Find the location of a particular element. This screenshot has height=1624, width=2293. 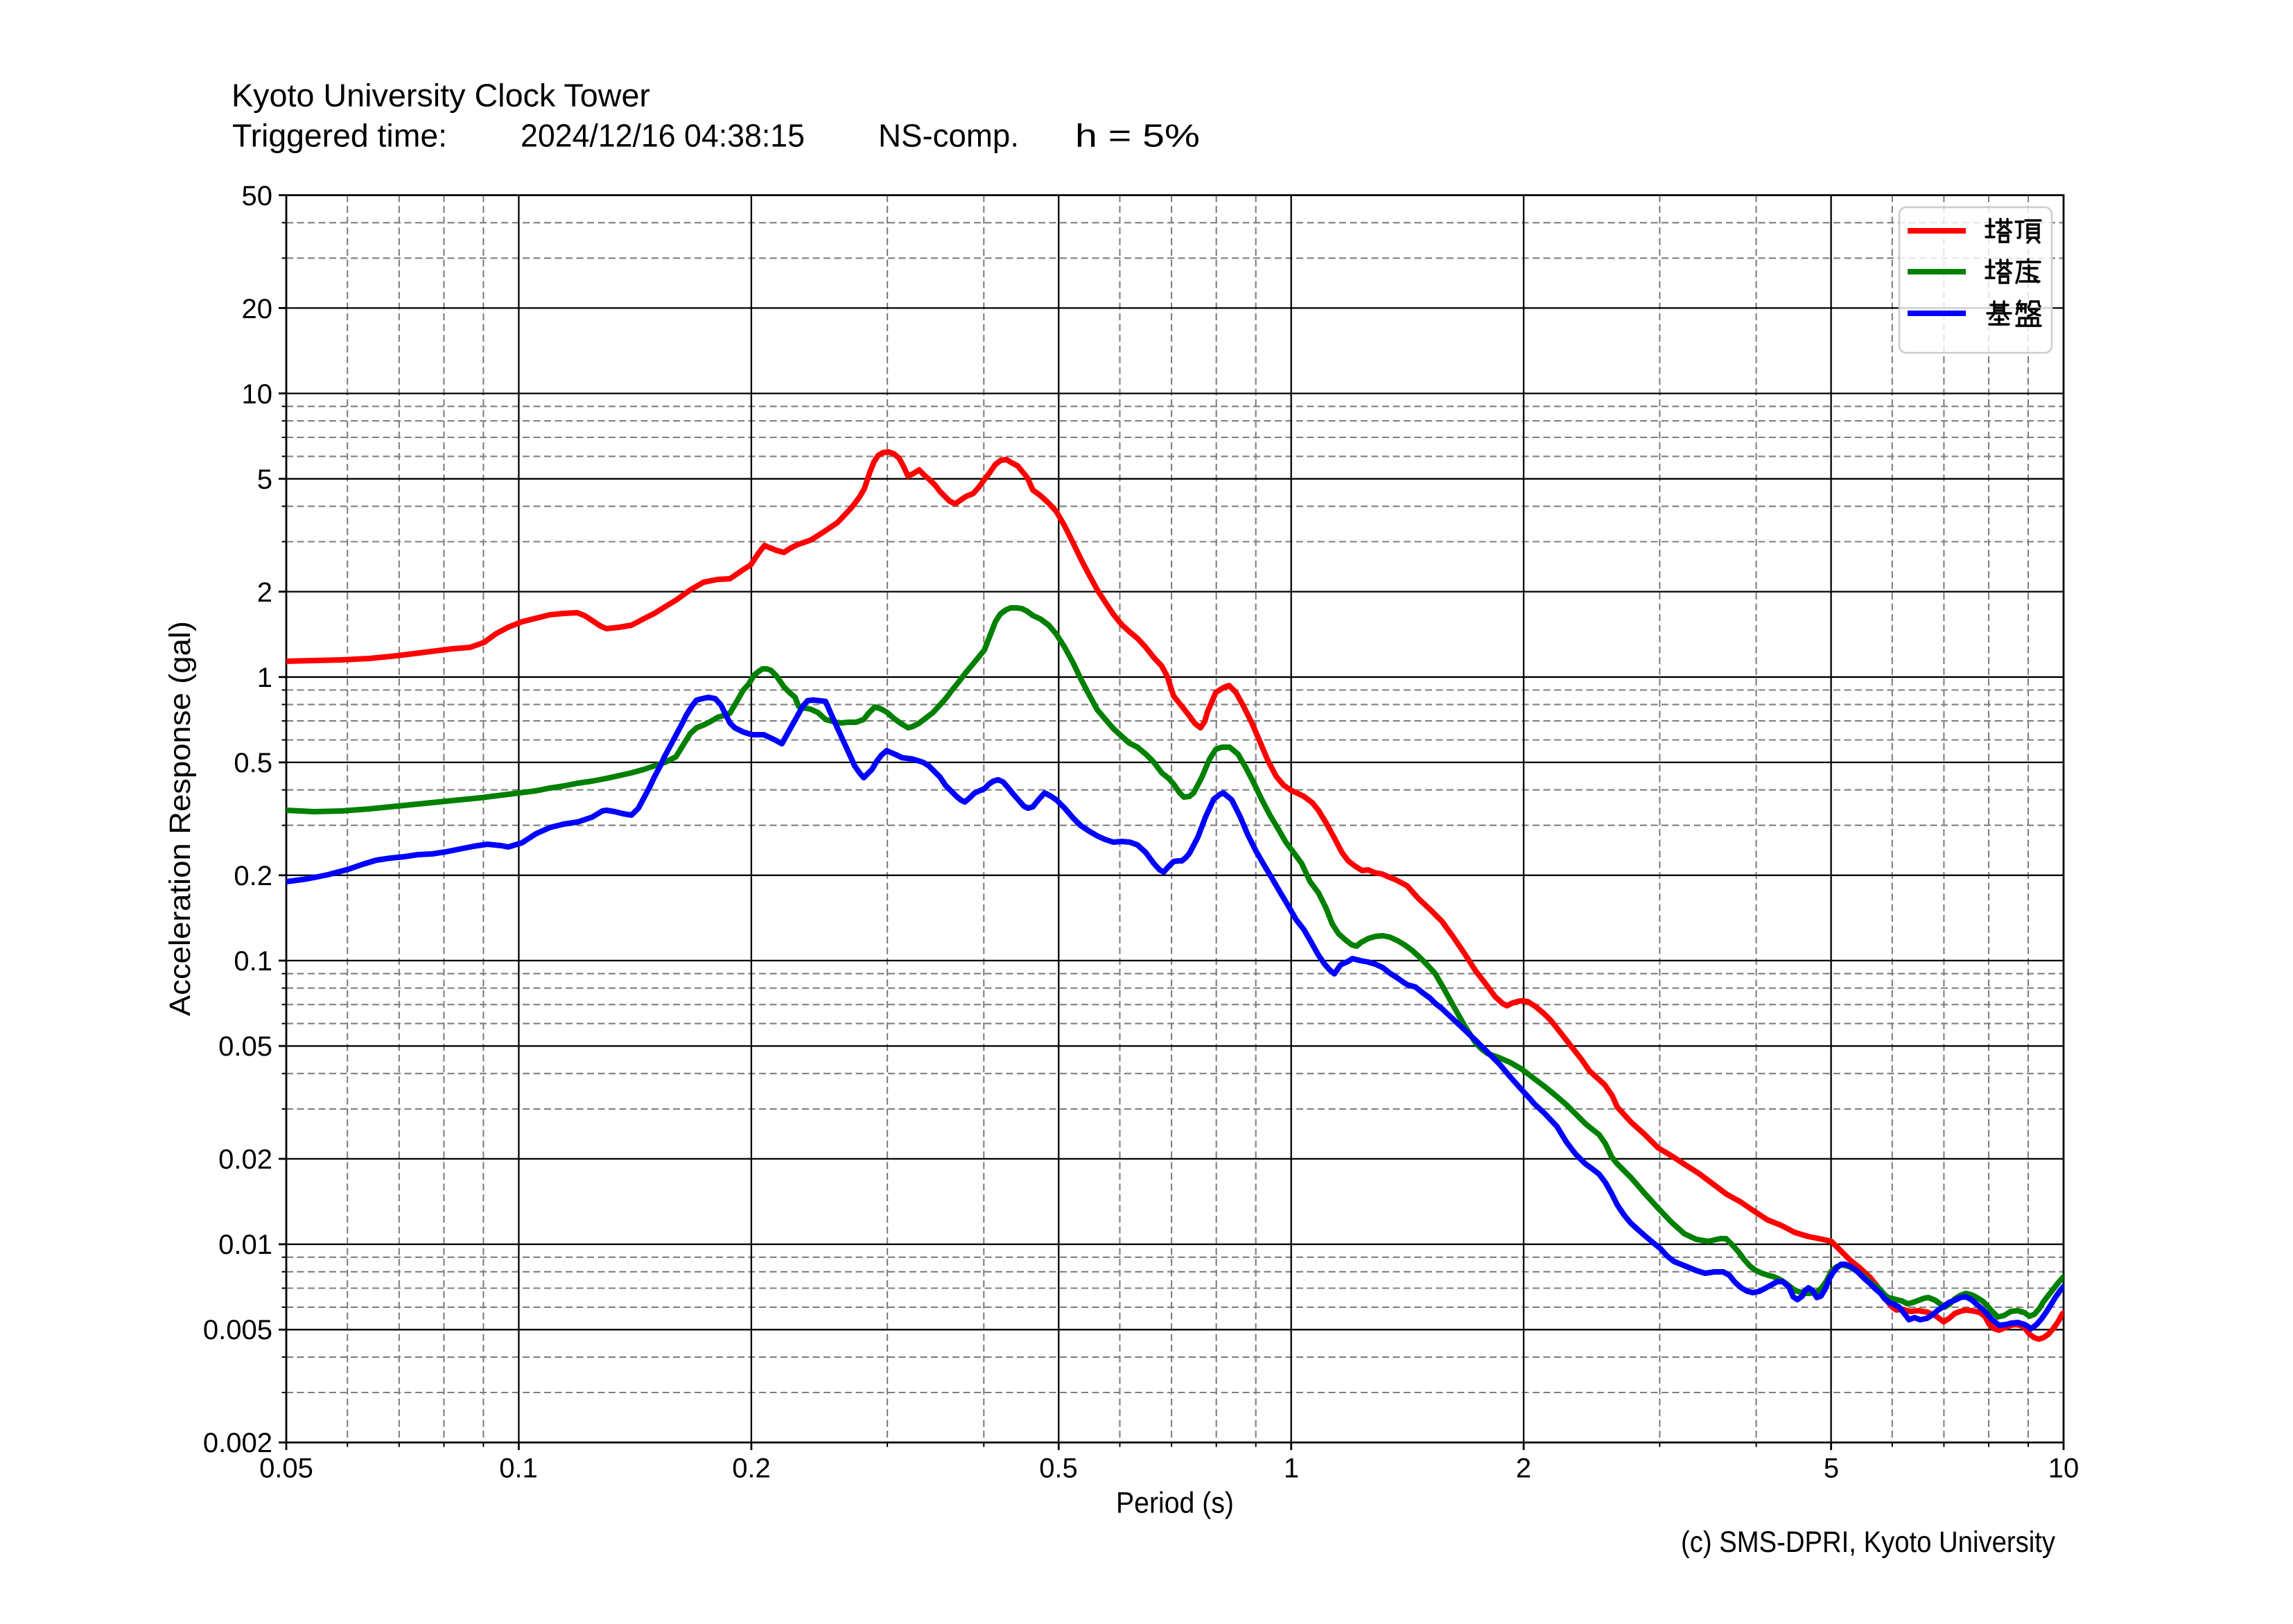

svg-text: Kyoto University Clock Tower is located at coordinates (441, 96).